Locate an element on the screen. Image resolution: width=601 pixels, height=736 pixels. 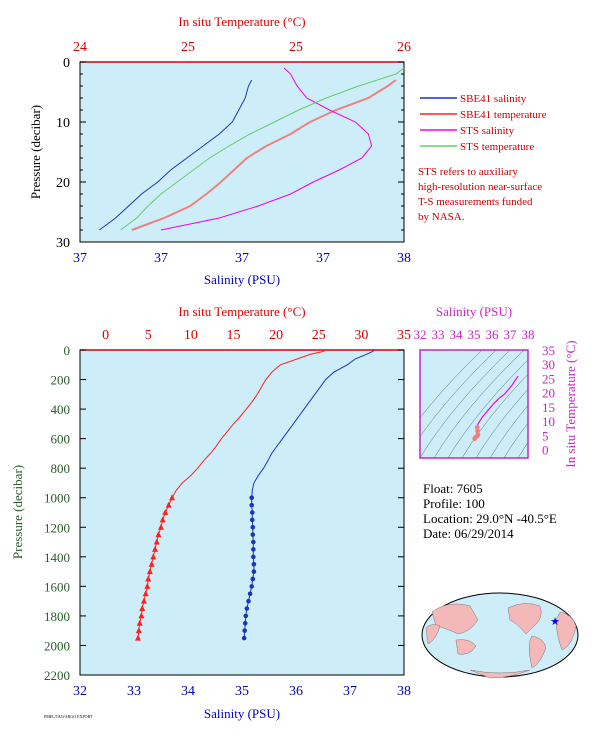
main-pressure-tick: 600 is located at coordinates (61, 439).